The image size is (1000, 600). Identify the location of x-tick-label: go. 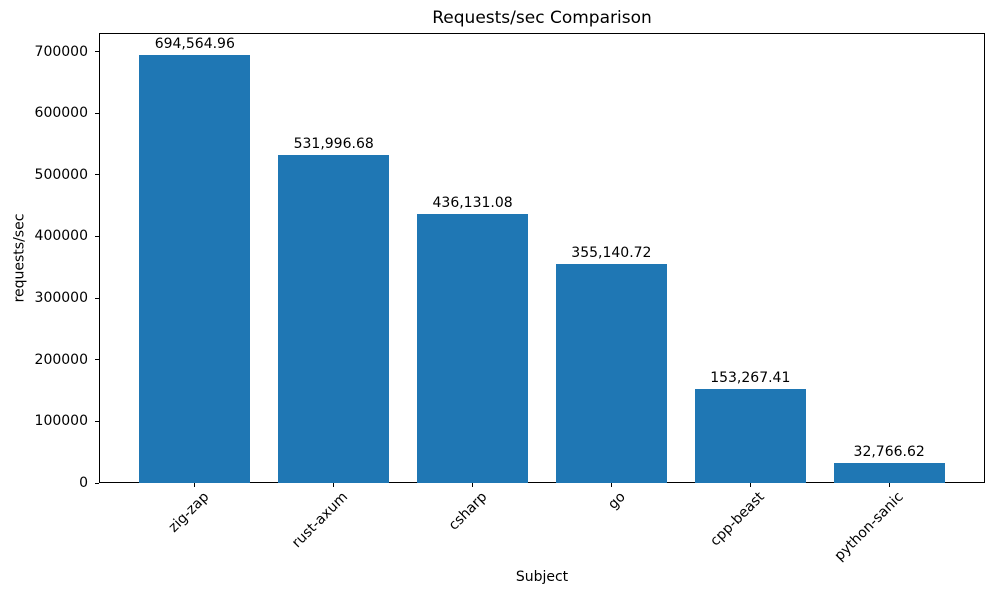
(617, 501).